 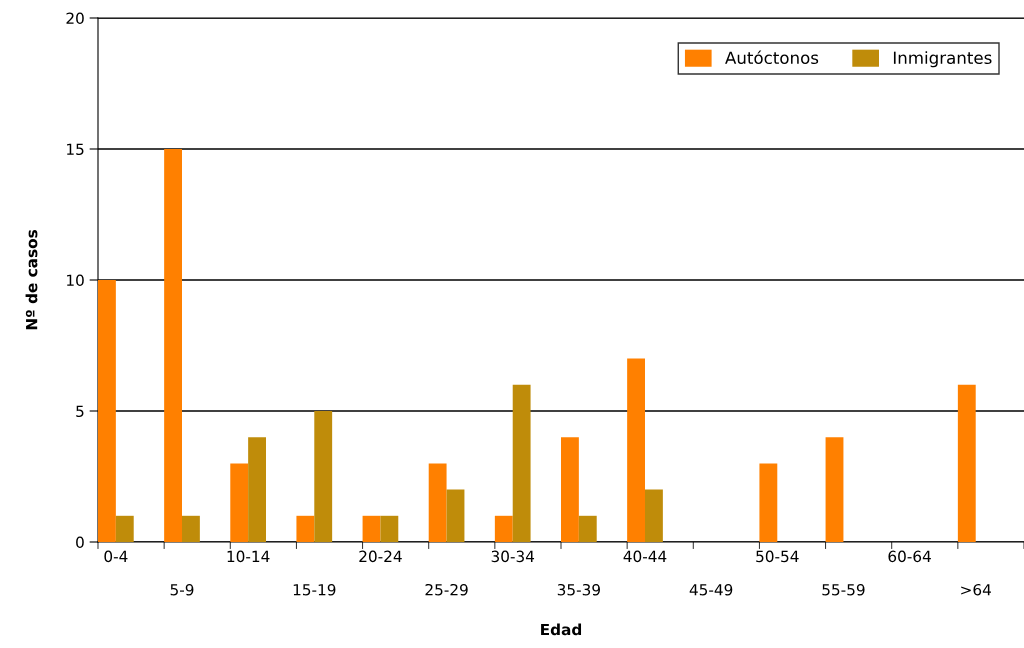 I want to click on x-tick-label: 40-44, so click(x=645, y=556).